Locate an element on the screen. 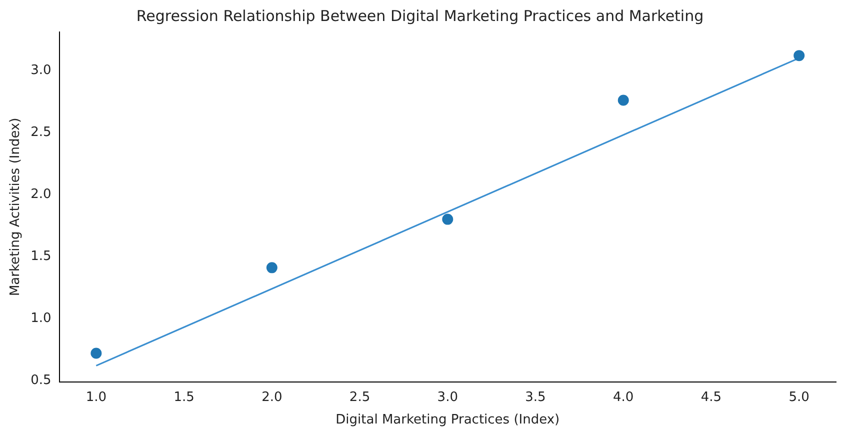 This screenshot has width=848, height=436. y-tick-label: 3.0 is located at coordinates (41, 70).